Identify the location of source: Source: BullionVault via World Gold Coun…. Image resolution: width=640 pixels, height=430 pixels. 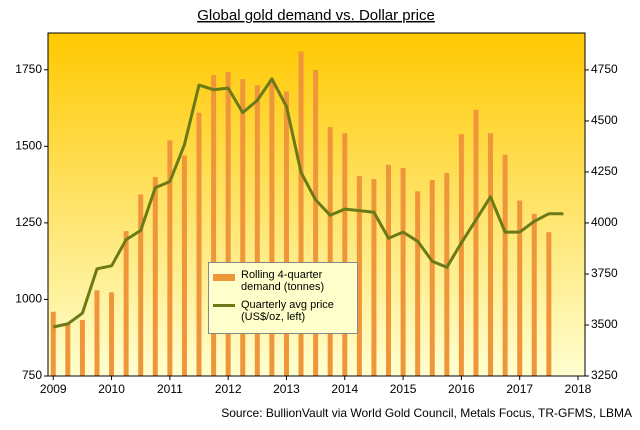
(426, 413).